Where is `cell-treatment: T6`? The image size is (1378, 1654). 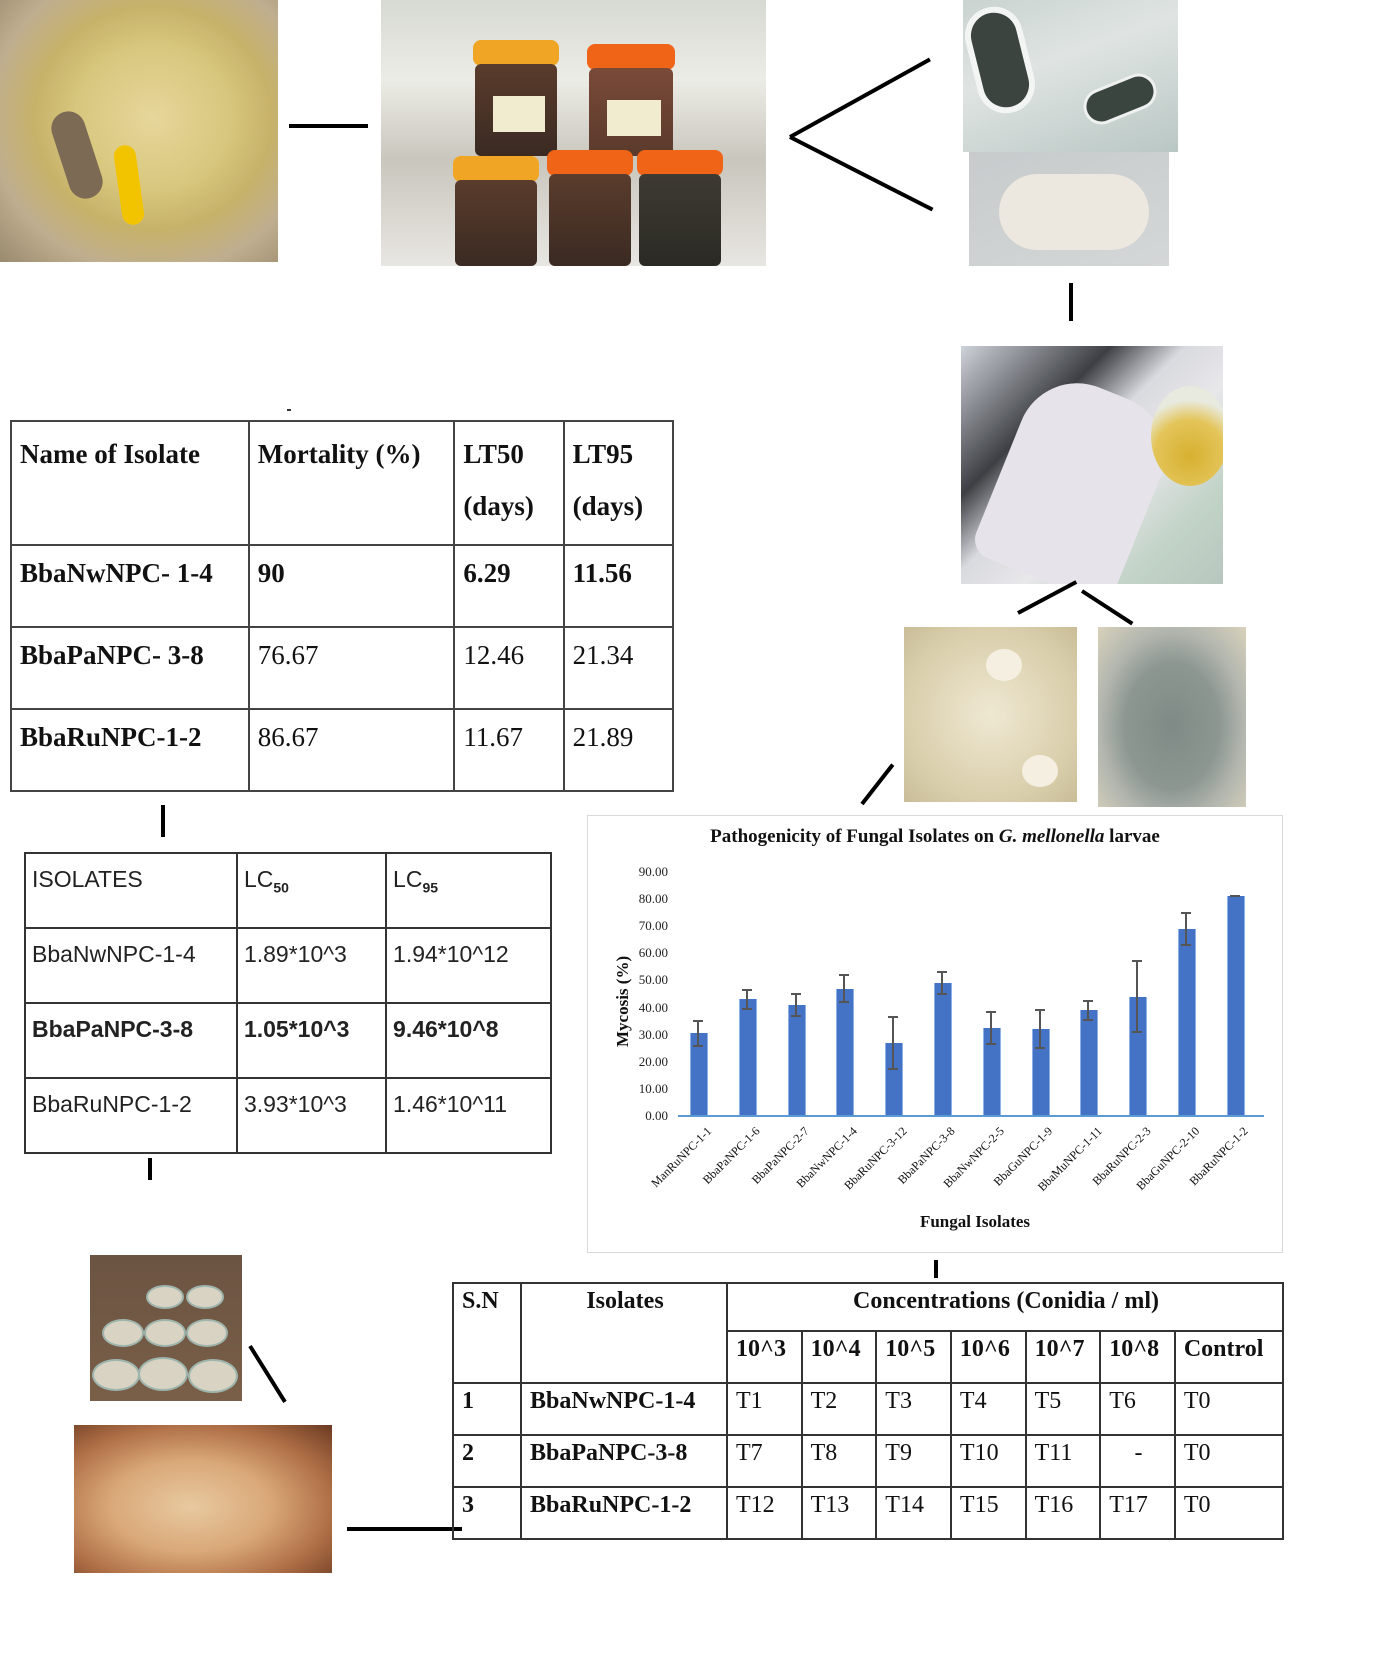 cell-treatment: T6 is located at coordinates (1137, 1409).